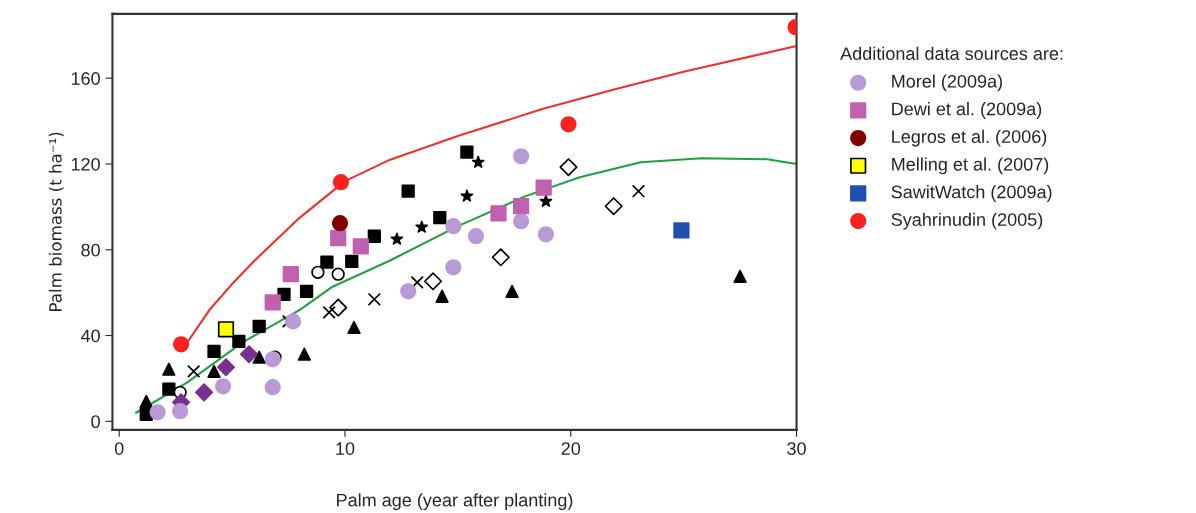 The width and height of the screenshot is (1196, 513). I want to click on legend-label: Legros et al. (2006), so click(969, 138).